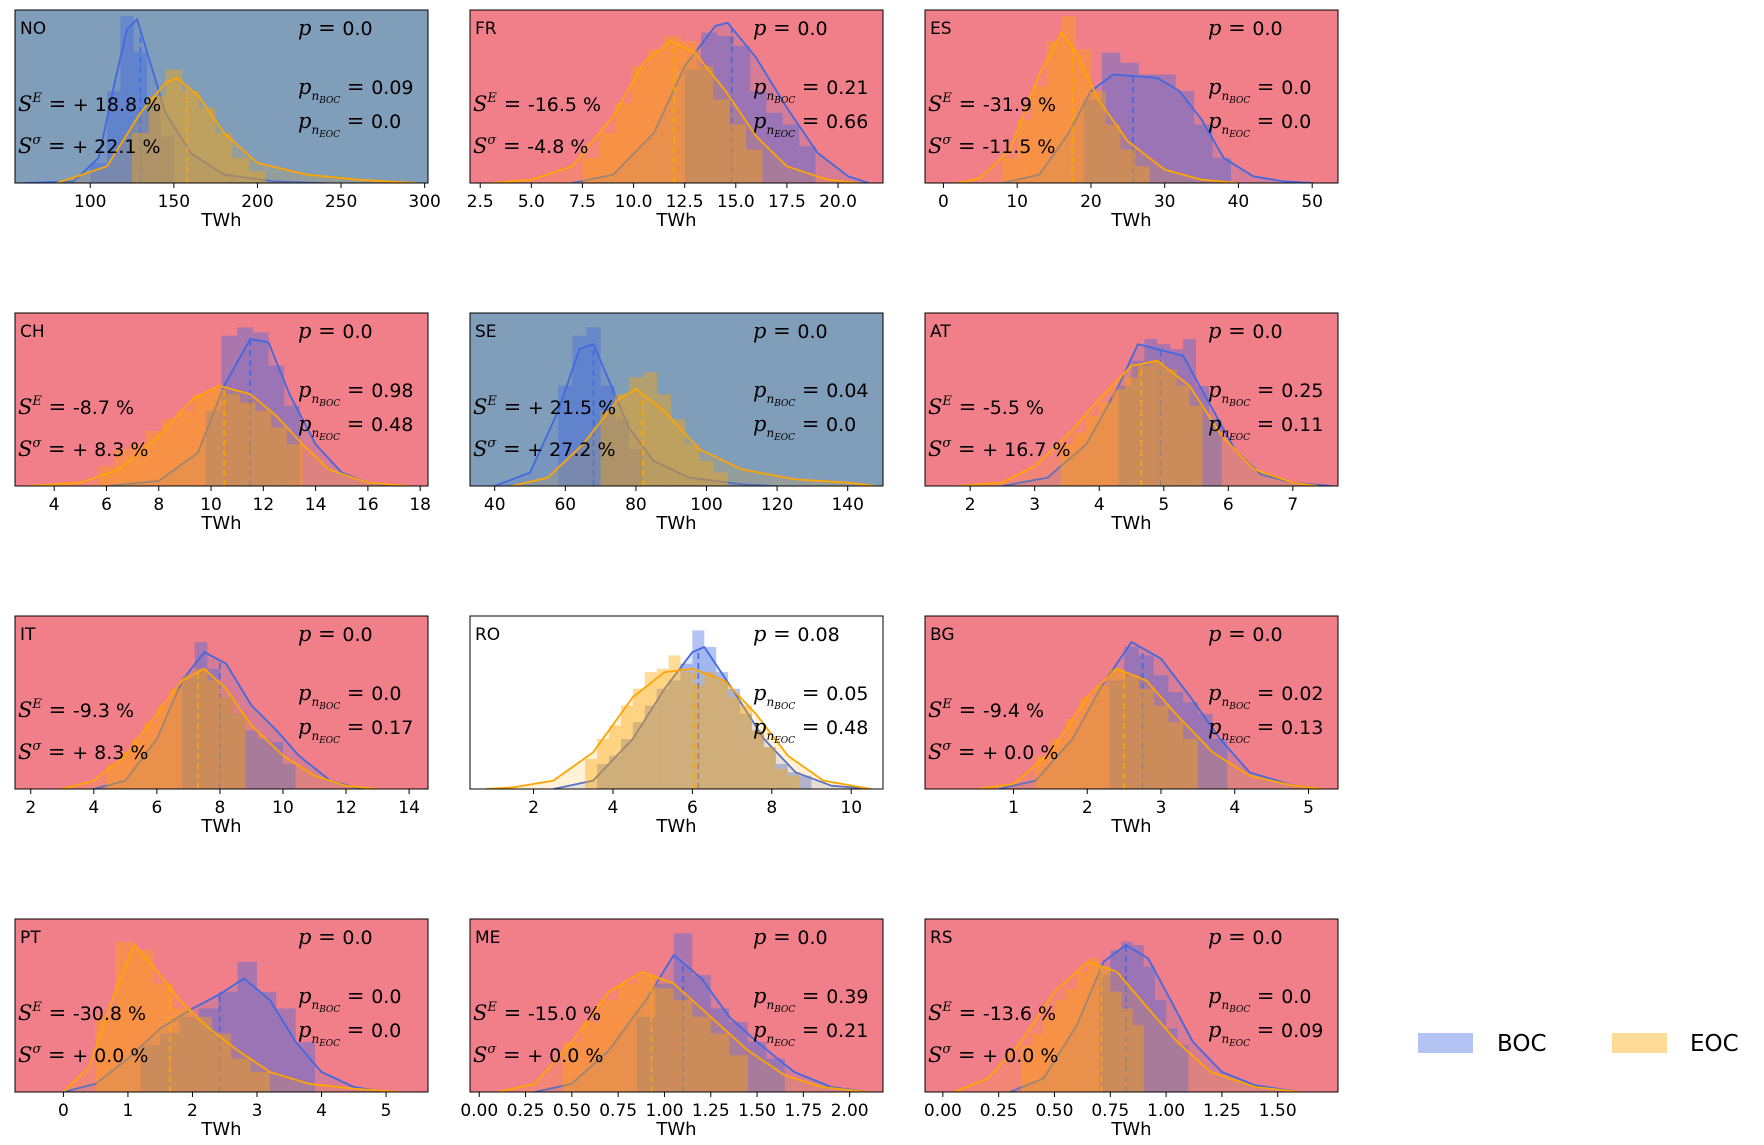 This screenshot has height=1145, width=1764. I want to click on tick-label: 12, so click(346, 808).